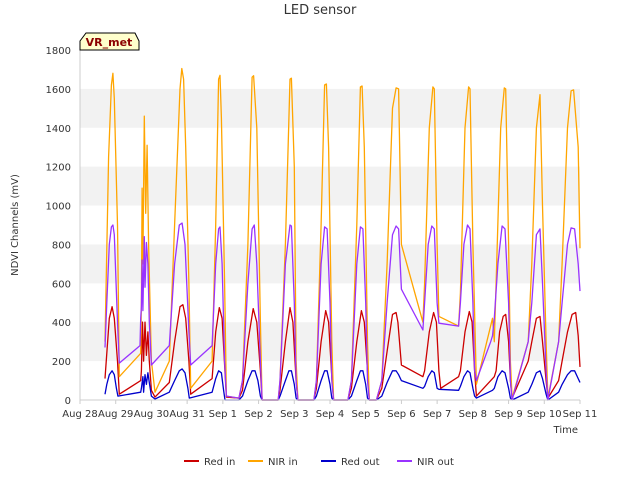 The height and width of the screenshot is (484, 640). I want to click on legend-item: Red out, so click(350, 462).